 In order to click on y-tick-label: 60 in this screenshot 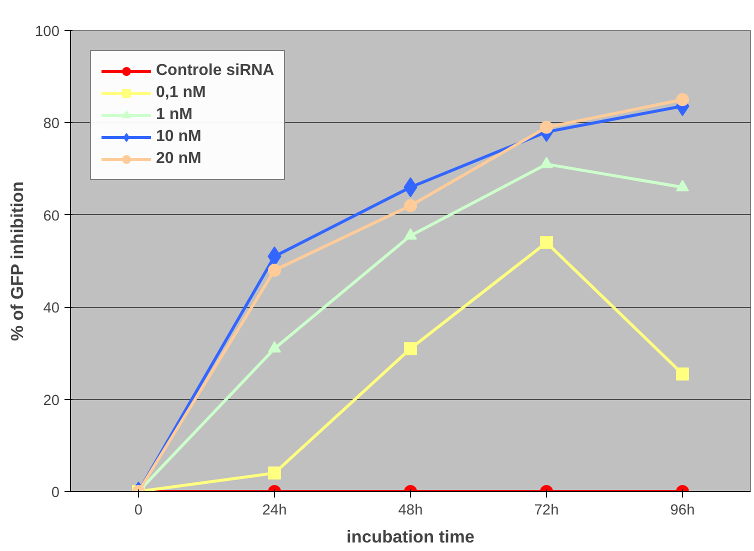, I will do `click(51, 216)`.